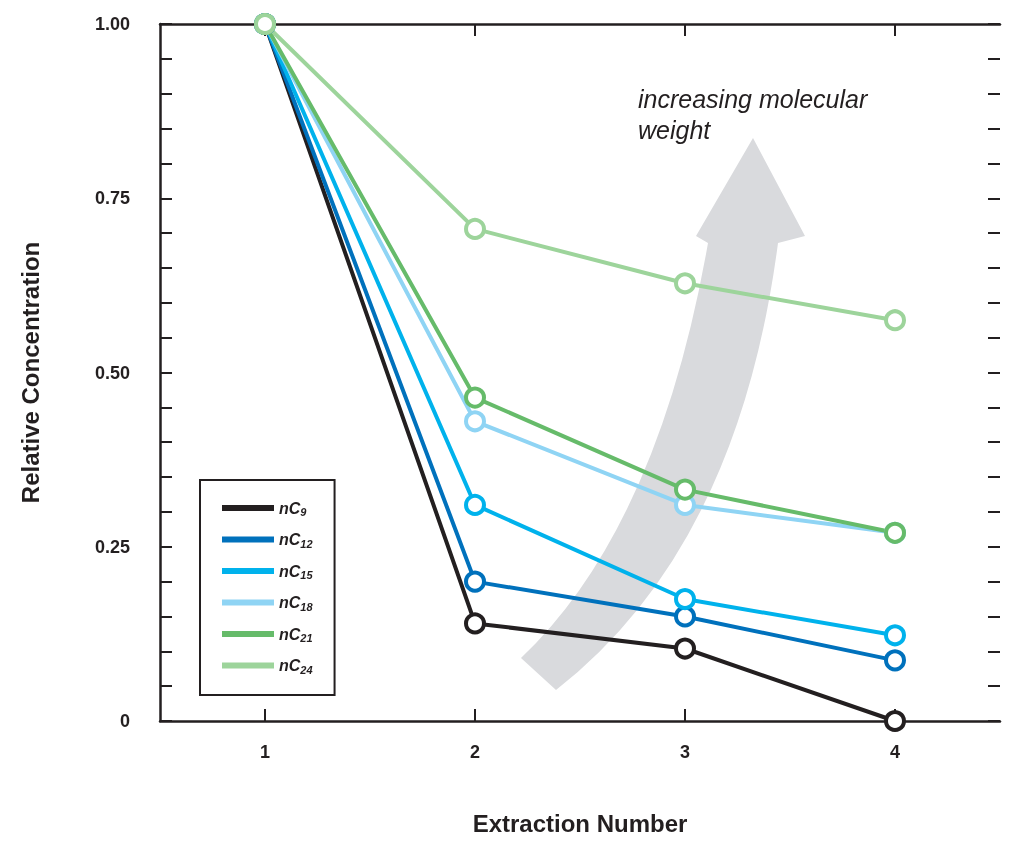  I want to click on x-tick-label: 3, so click(685, 752).